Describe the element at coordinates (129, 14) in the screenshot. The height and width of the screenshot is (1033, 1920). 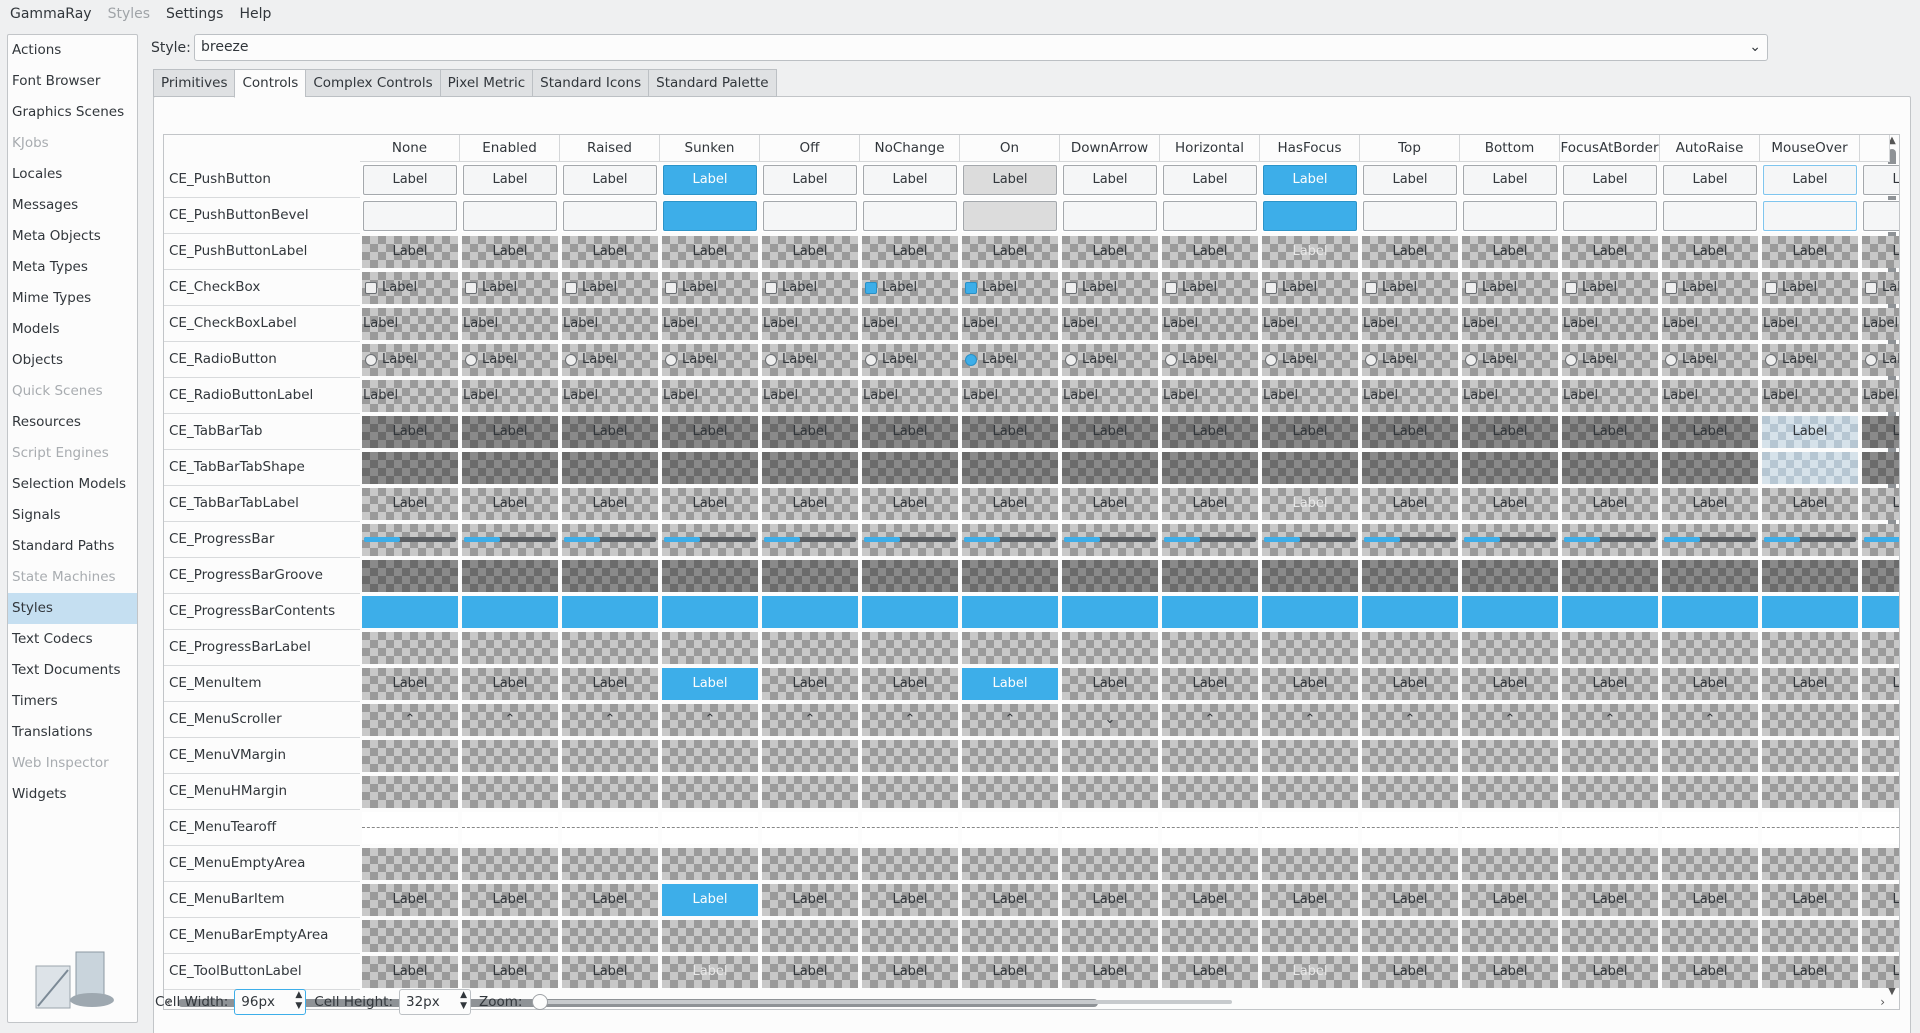
I see `menu-styles: Styles` at that location.